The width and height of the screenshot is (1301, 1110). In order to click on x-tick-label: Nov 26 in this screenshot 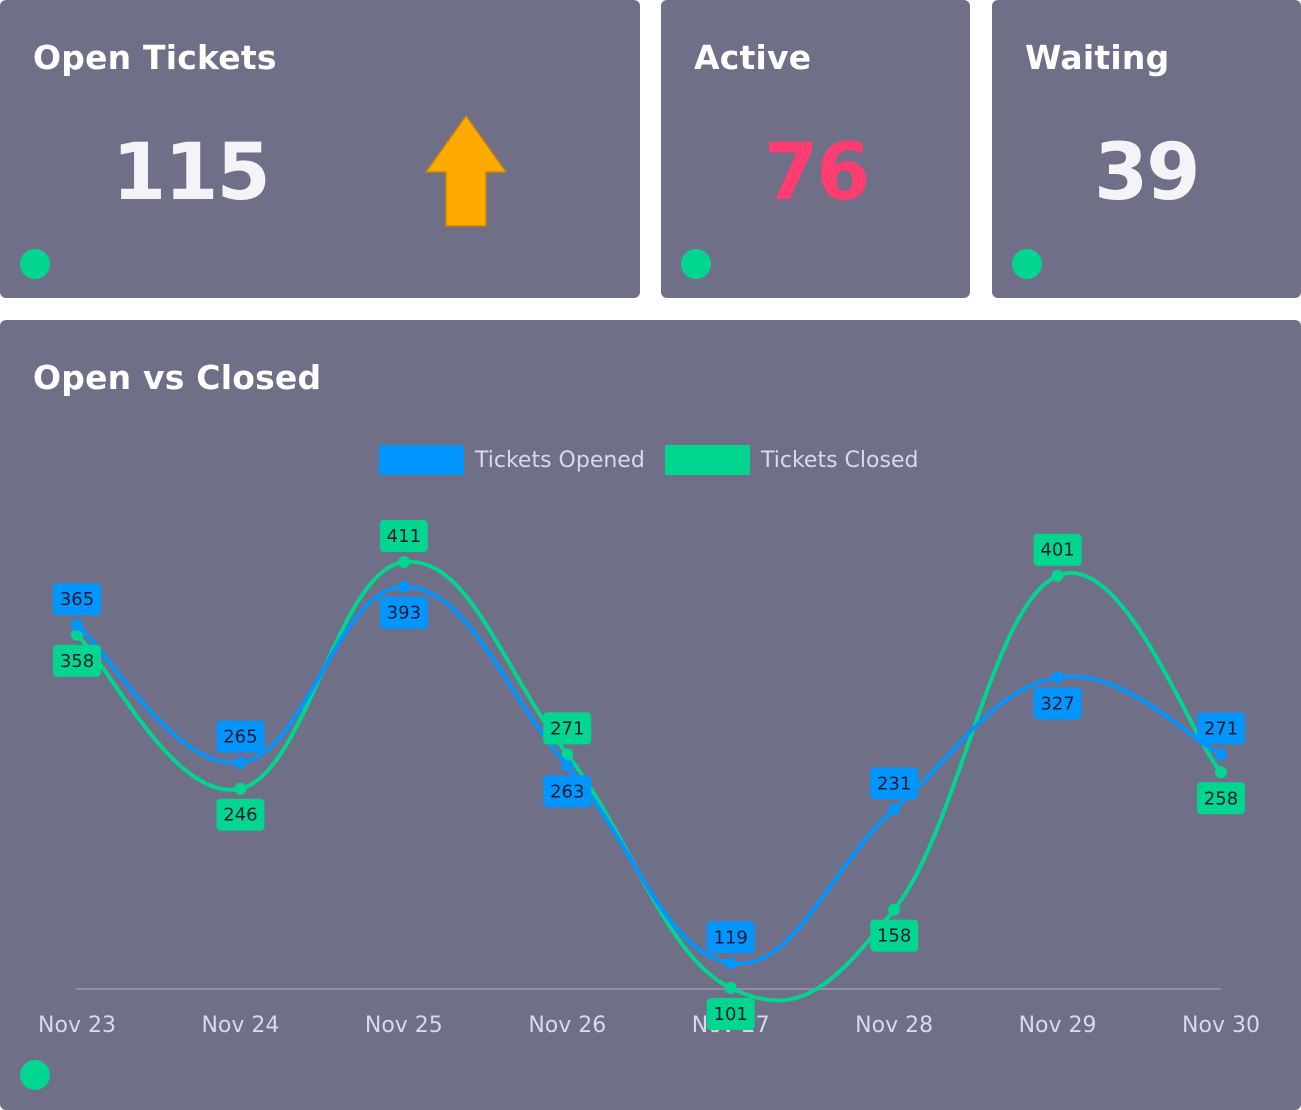, I will do `click(567, 1025)`.